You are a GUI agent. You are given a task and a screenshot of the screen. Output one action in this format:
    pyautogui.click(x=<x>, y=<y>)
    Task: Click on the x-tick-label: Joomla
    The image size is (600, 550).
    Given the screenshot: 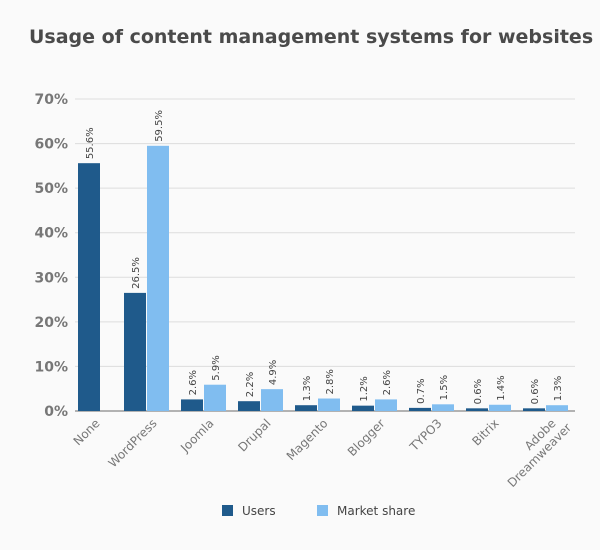 What is the action you would take?
    pyautogui.click(x=196, y=435)
    